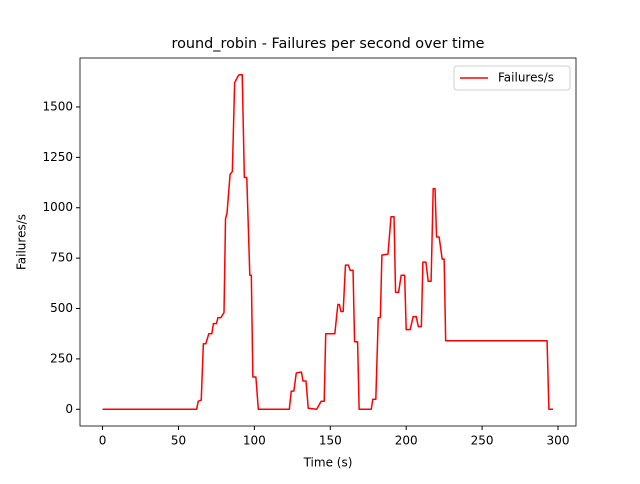  What do you see at coordinates (57, 106) in the screenshot?
I see `y-tick-label: 1500` at bounding box center [57, 106].